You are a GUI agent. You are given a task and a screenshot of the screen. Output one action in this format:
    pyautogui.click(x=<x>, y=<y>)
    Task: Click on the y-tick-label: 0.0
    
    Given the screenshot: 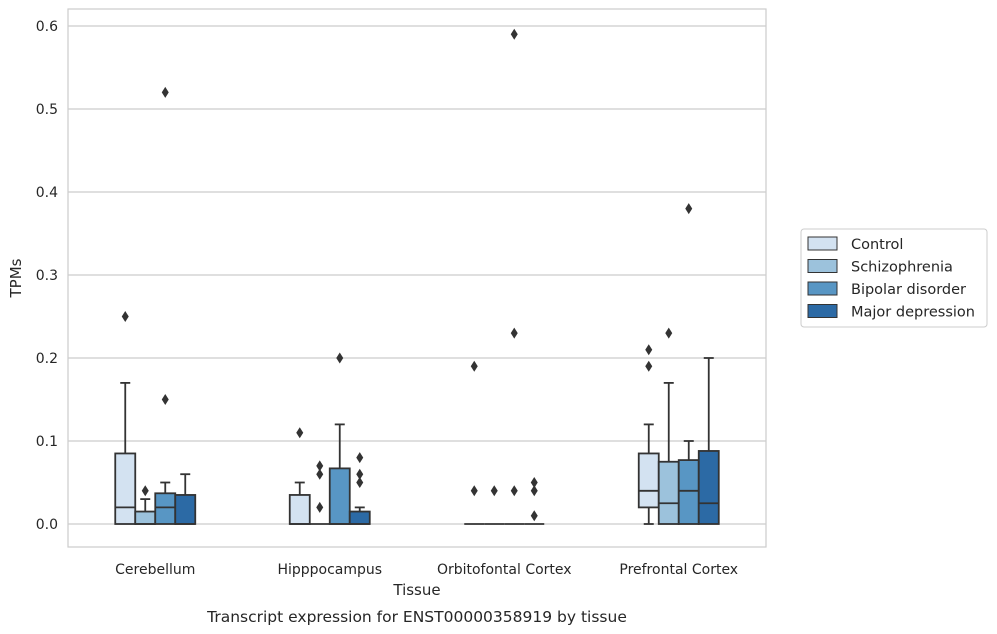 What is the action you would take?
    pyautogui.click(x=47, y=525)
    